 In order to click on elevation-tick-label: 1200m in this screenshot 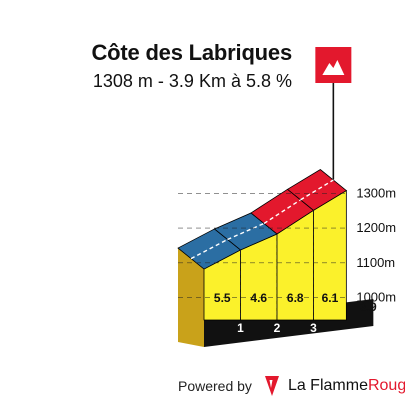, I will do `click(376, 227)`.